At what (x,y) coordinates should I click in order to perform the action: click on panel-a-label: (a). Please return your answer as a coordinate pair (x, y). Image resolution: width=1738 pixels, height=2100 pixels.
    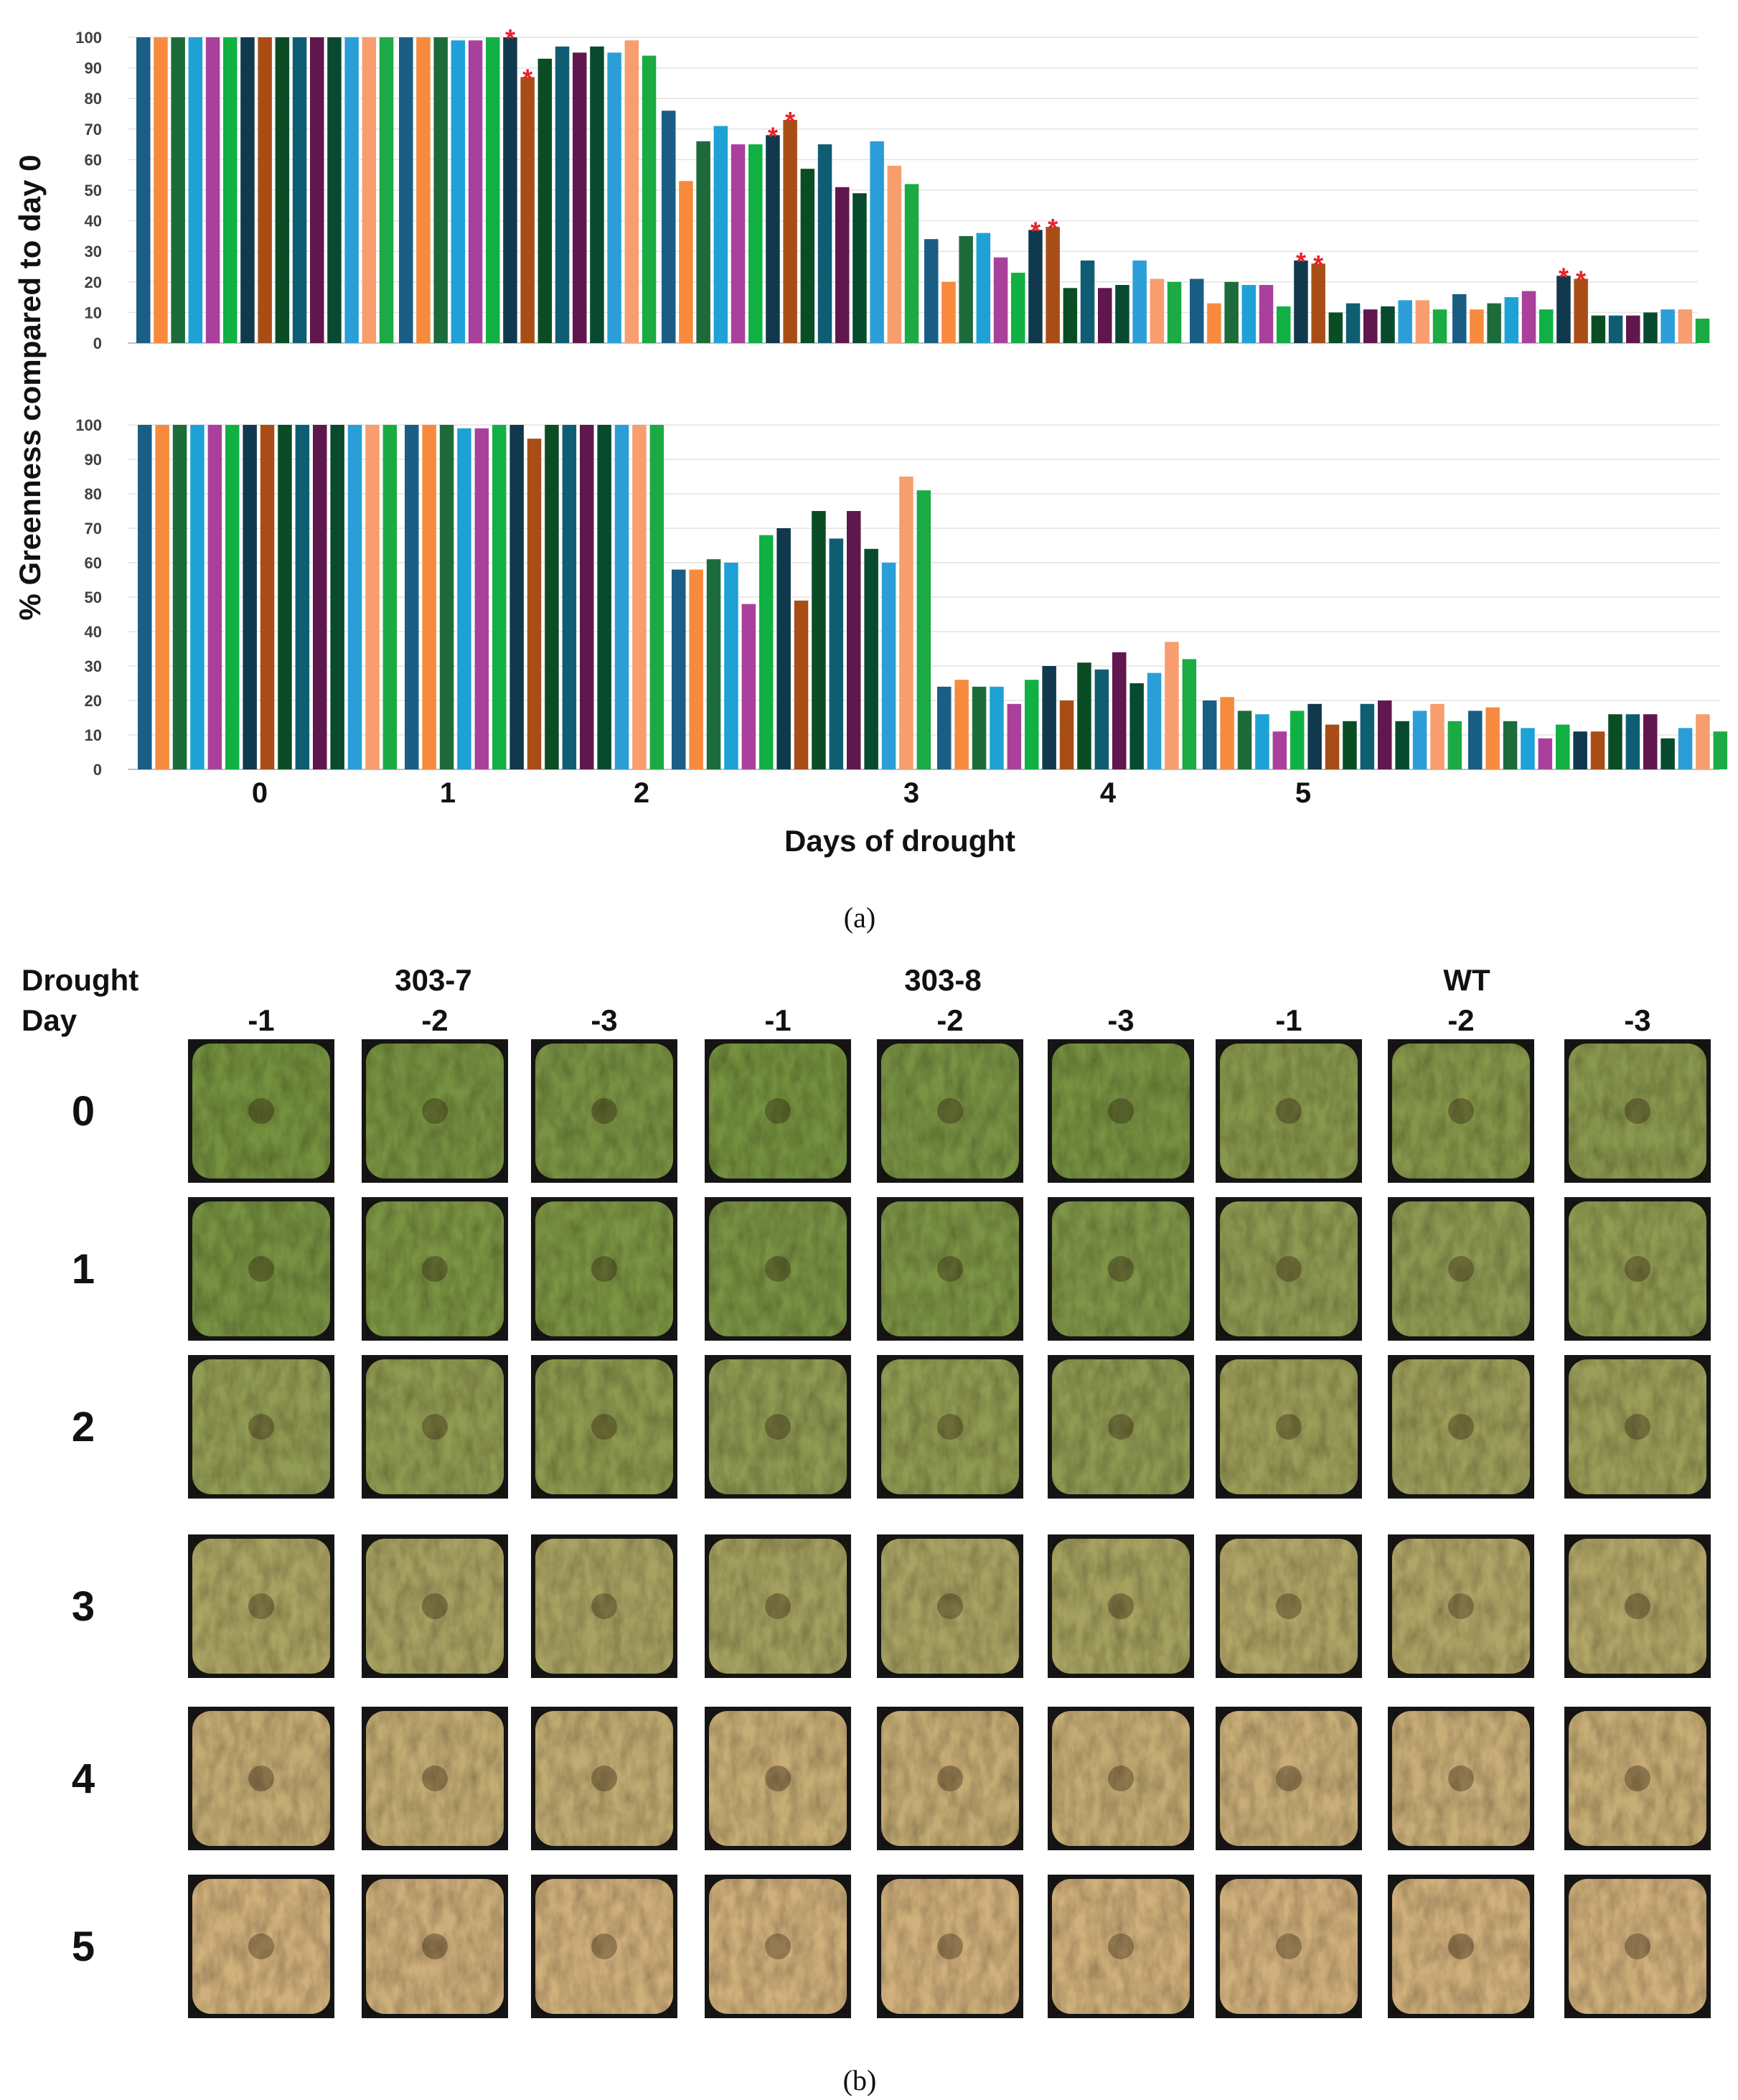
    Looking at the image, I should click on (859, 917).